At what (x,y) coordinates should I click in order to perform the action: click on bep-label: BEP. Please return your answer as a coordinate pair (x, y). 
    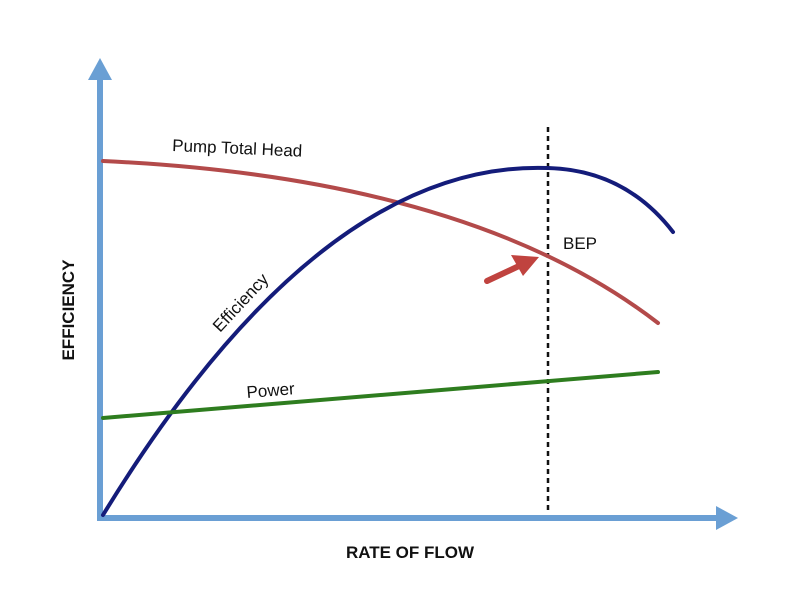
    Looking at the image, I should click on (580, 243).